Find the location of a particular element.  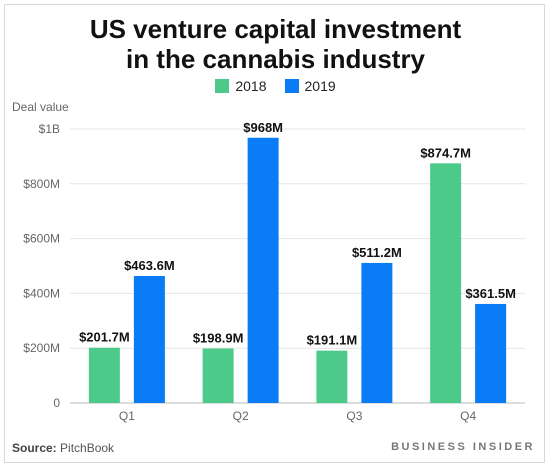

bar-2018-q4 is located at coordinates (446, 283).